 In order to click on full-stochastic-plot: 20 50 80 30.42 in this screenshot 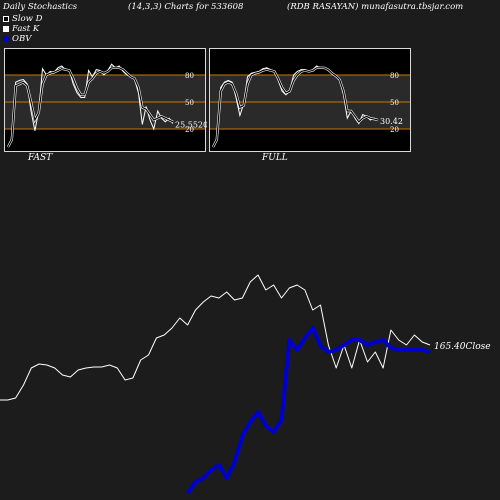, I will do `click(310, 106)`.